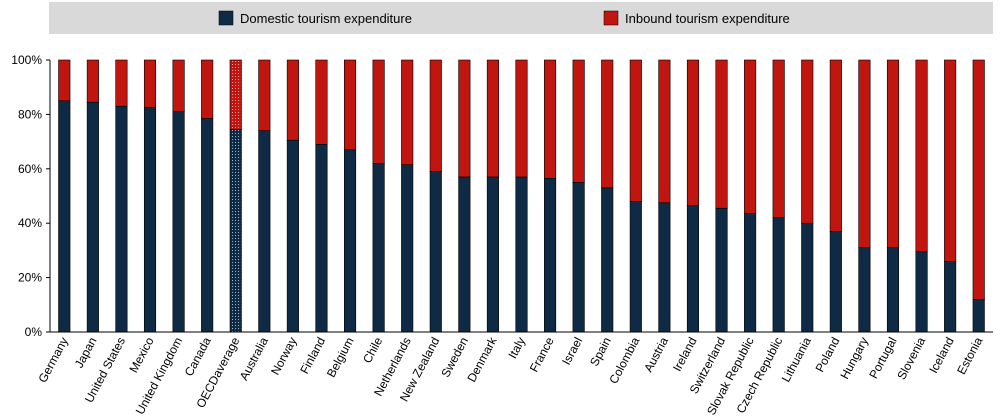  Describe the element at coordinates (31, 196) in the screenshot. I see `y-axis: 0% 20% 40% 60% 80% 100%` at that location.